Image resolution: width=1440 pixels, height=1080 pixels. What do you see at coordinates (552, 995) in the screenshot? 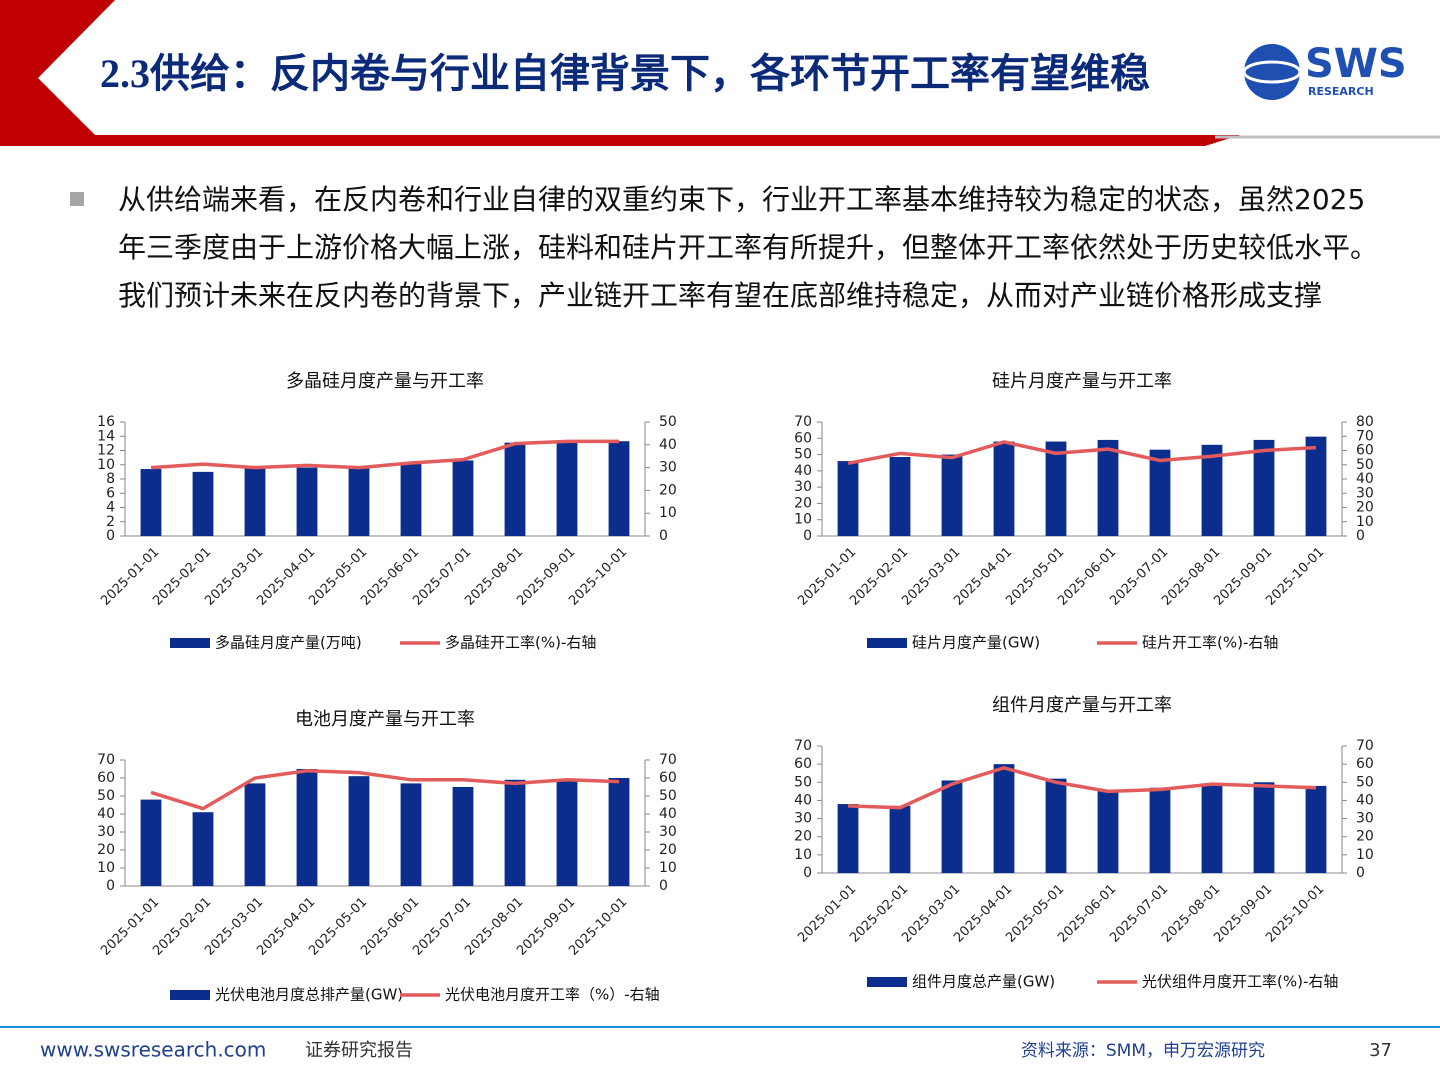
I see `legend-label: 光伏电池月度开工率（%）-右轴` at bounding box center [552, 995].